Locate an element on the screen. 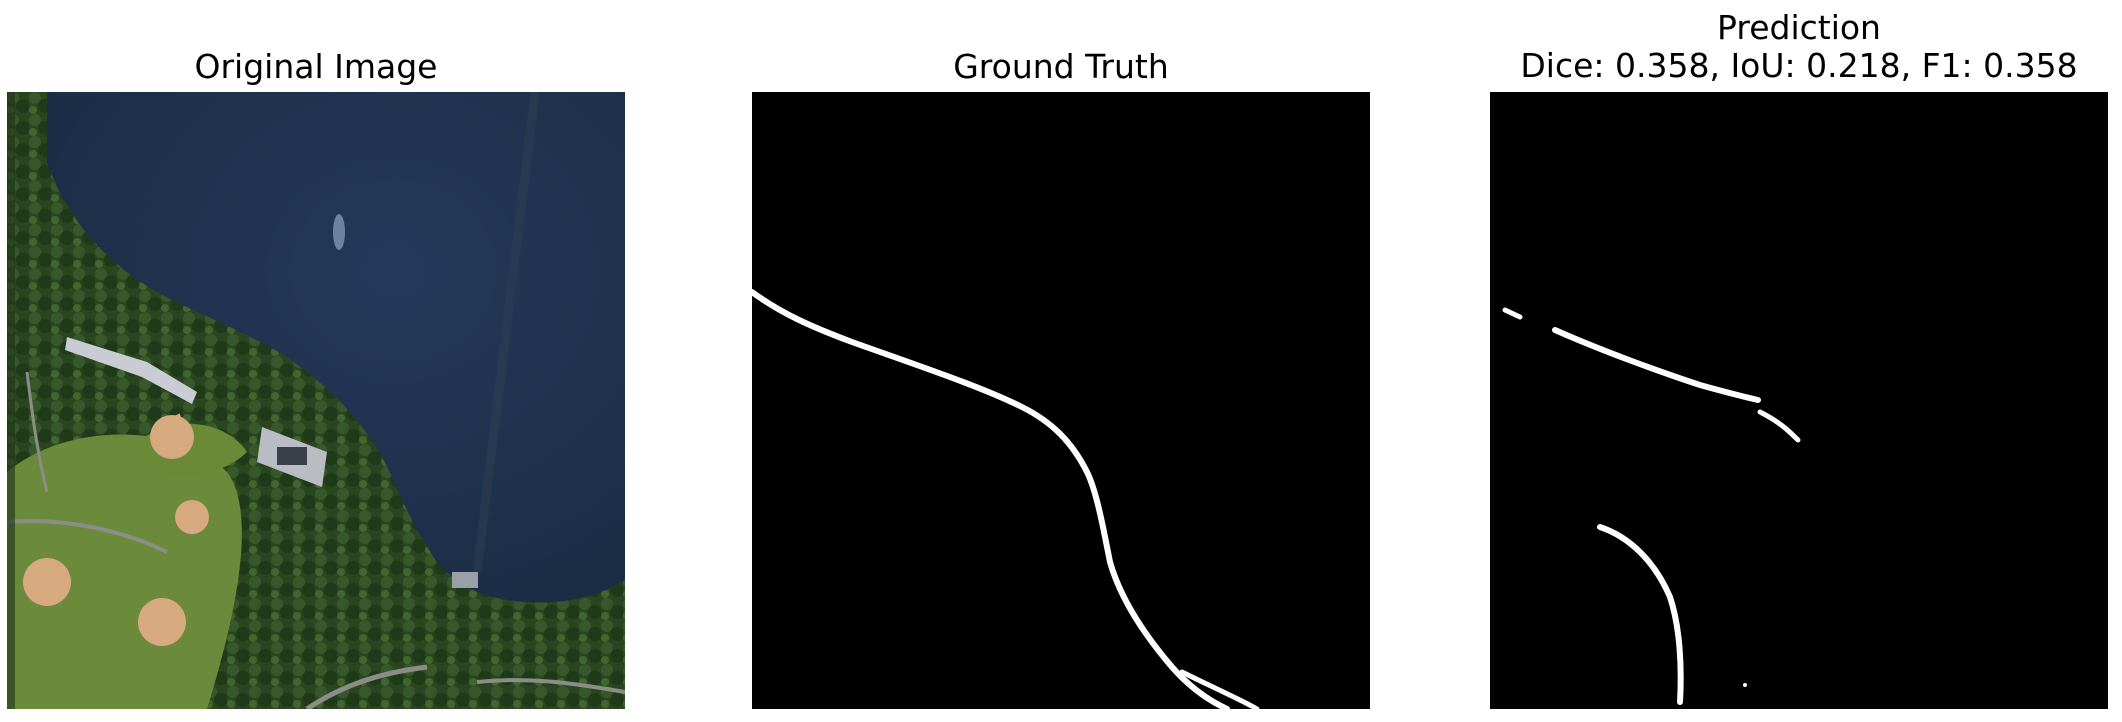 This screenshot has height=722, width=2122. pred-road-lower is located at coordinates (1640, 614).